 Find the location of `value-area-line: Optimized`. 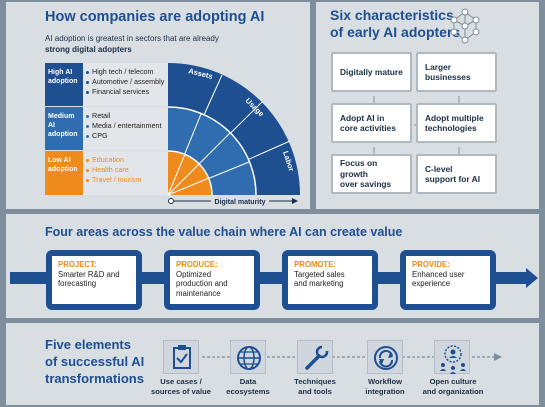

value-area-line: Optimized is located at coordinates (194, 274).